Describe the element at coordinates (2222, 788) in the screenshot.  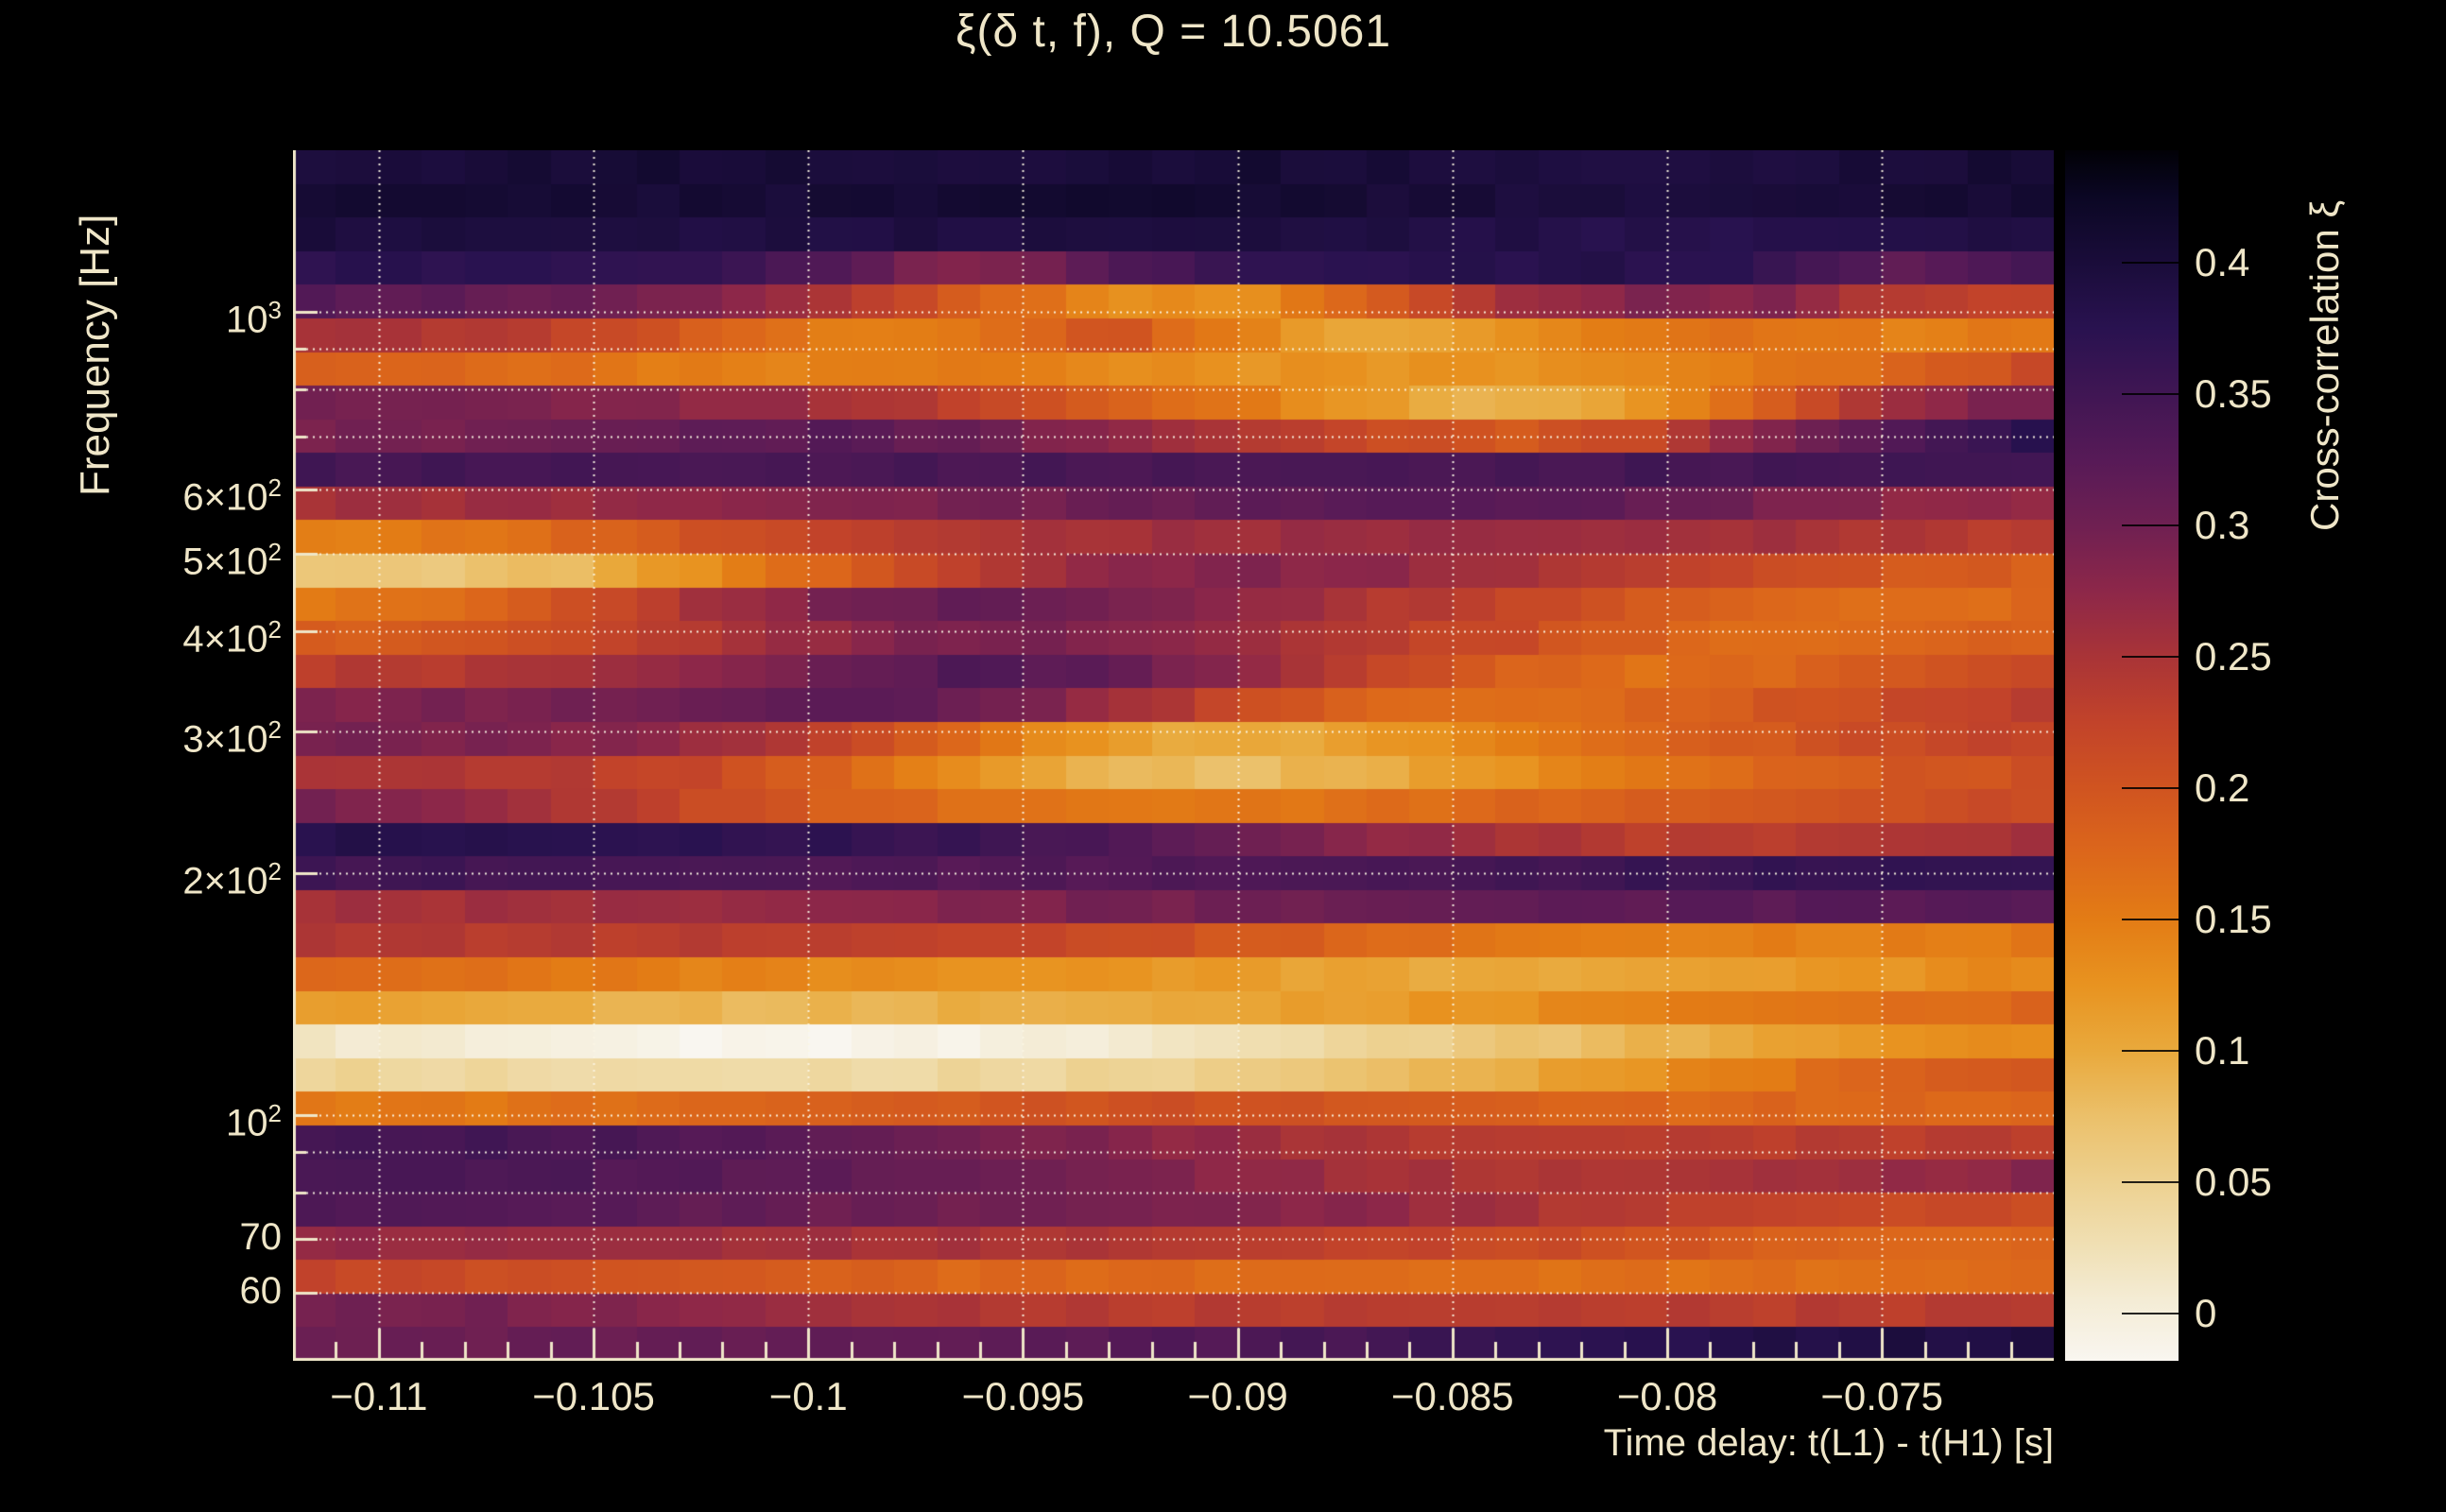
I see `colorbar-tick-label: 0.2` at that location.